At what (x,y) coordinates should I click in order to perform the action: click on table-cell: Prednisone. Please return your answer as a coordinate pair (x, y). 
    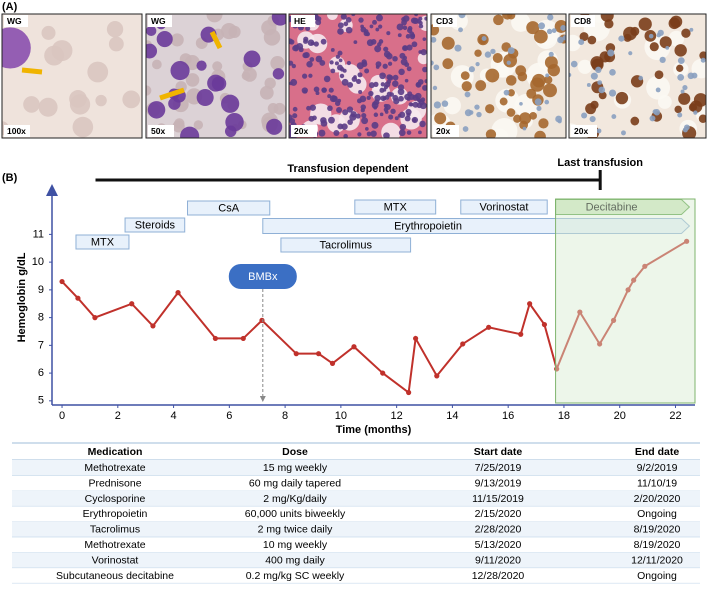
    Looking at the image, I should click on (114, 483).